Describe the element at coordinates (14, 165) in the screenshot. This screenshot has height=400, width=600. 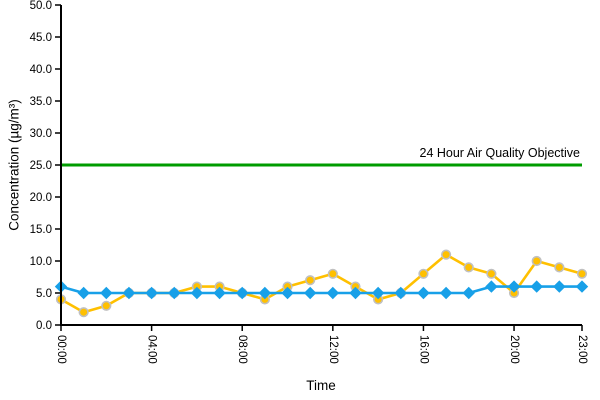
I see `y-axis-title: Concentration (µg/m³)` at that location.